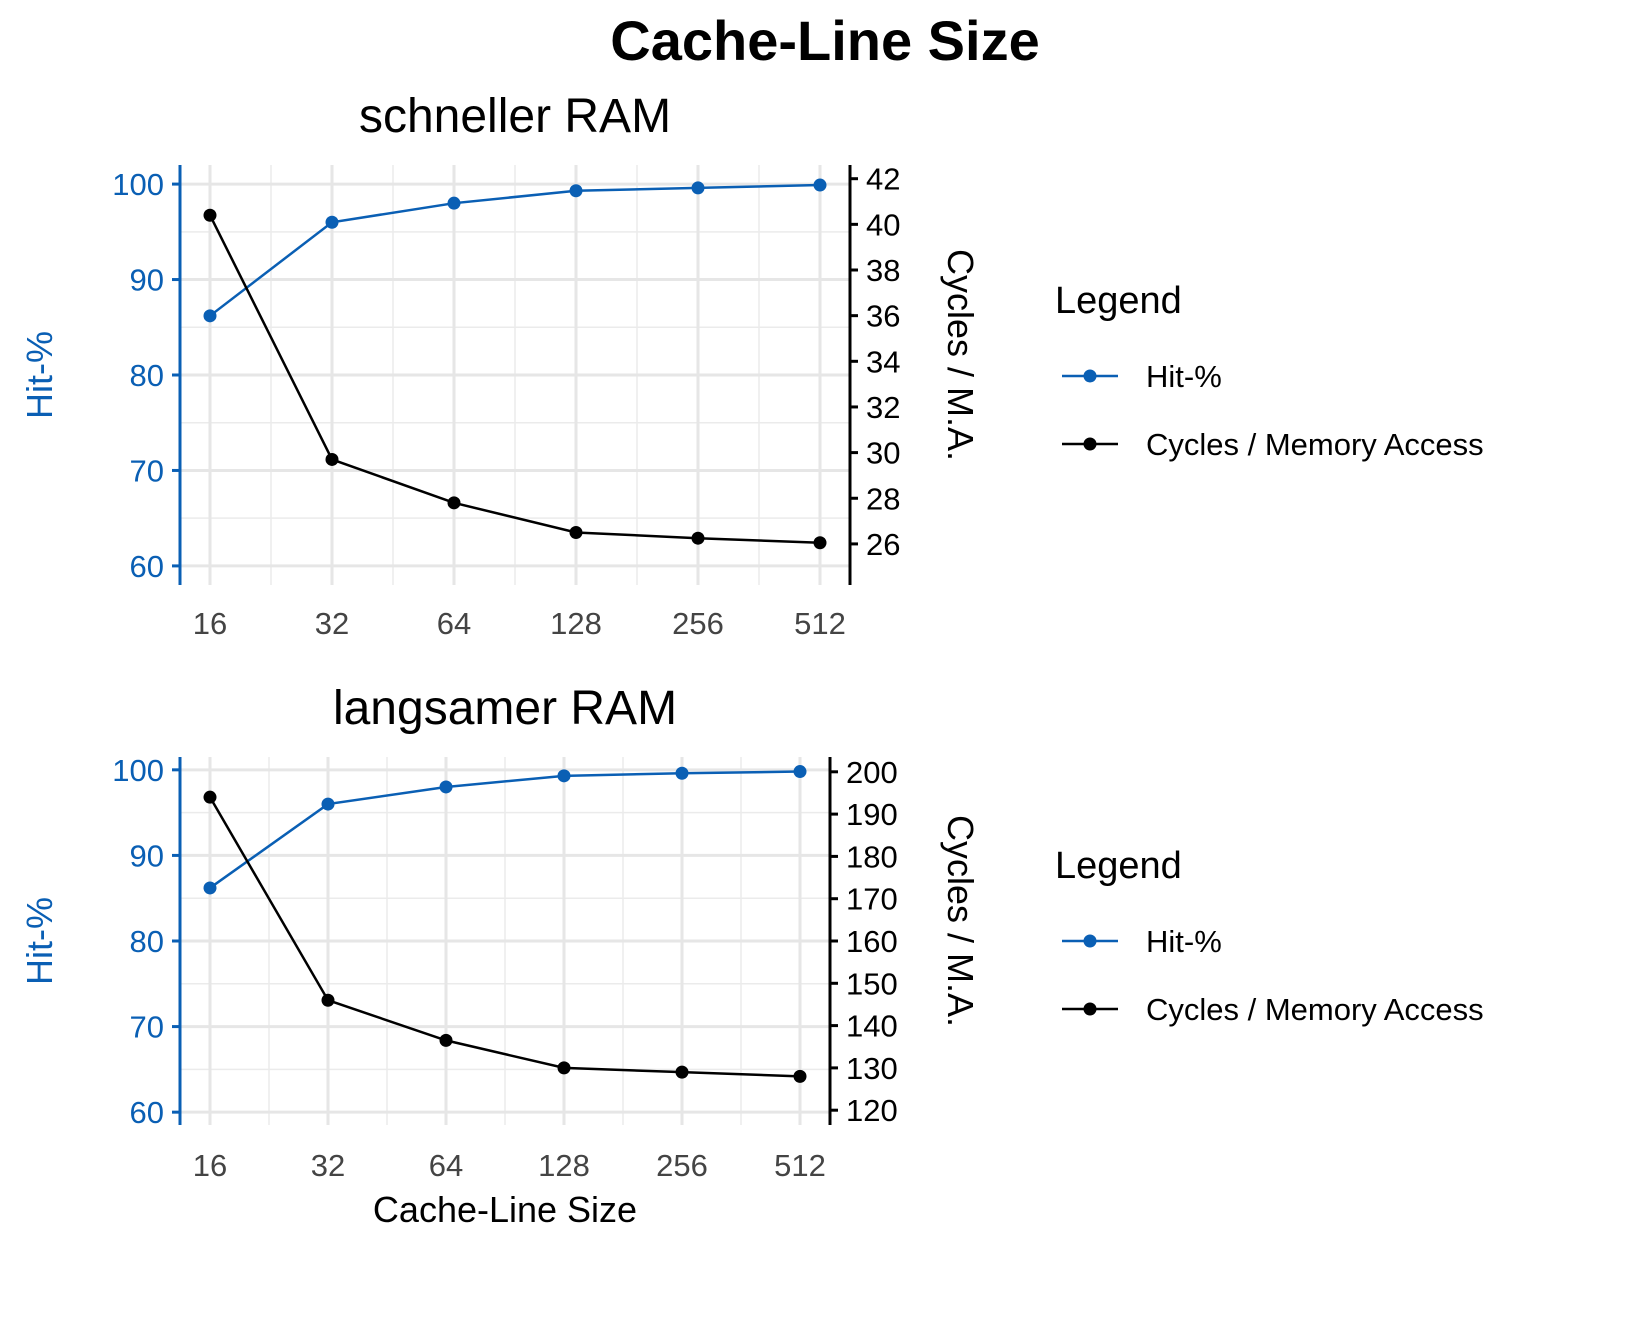  Describe the element at coordinates (872, 772) in the screenshot. I see `right-tick-label: 200` at that location.